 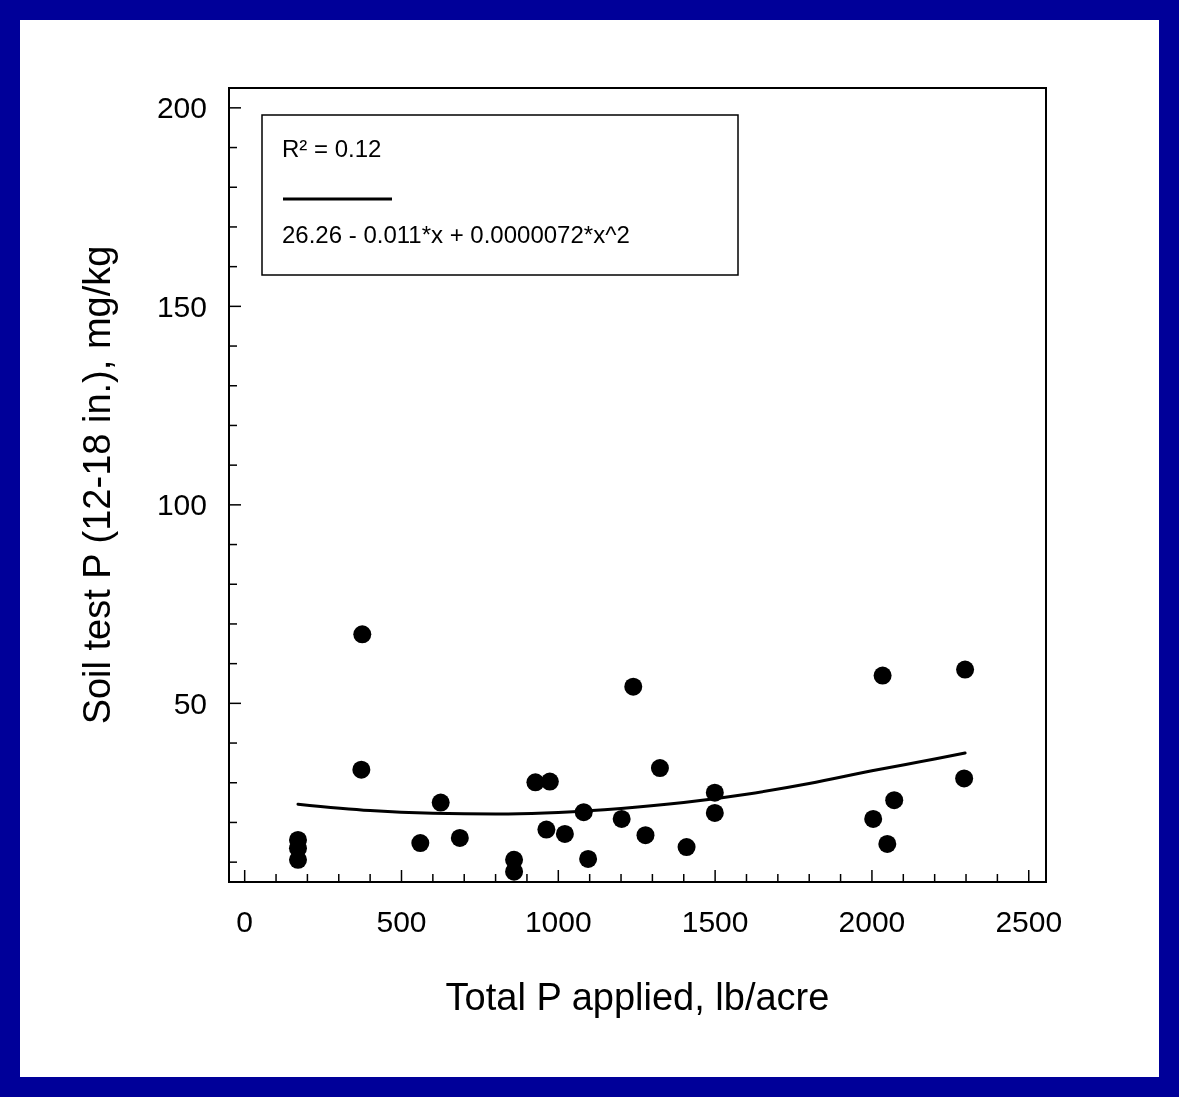 What do you see at coordinates (1029, 921) in the screenshot?
I see `x-tick-label: 2500` at bounding box center [1029, 921].